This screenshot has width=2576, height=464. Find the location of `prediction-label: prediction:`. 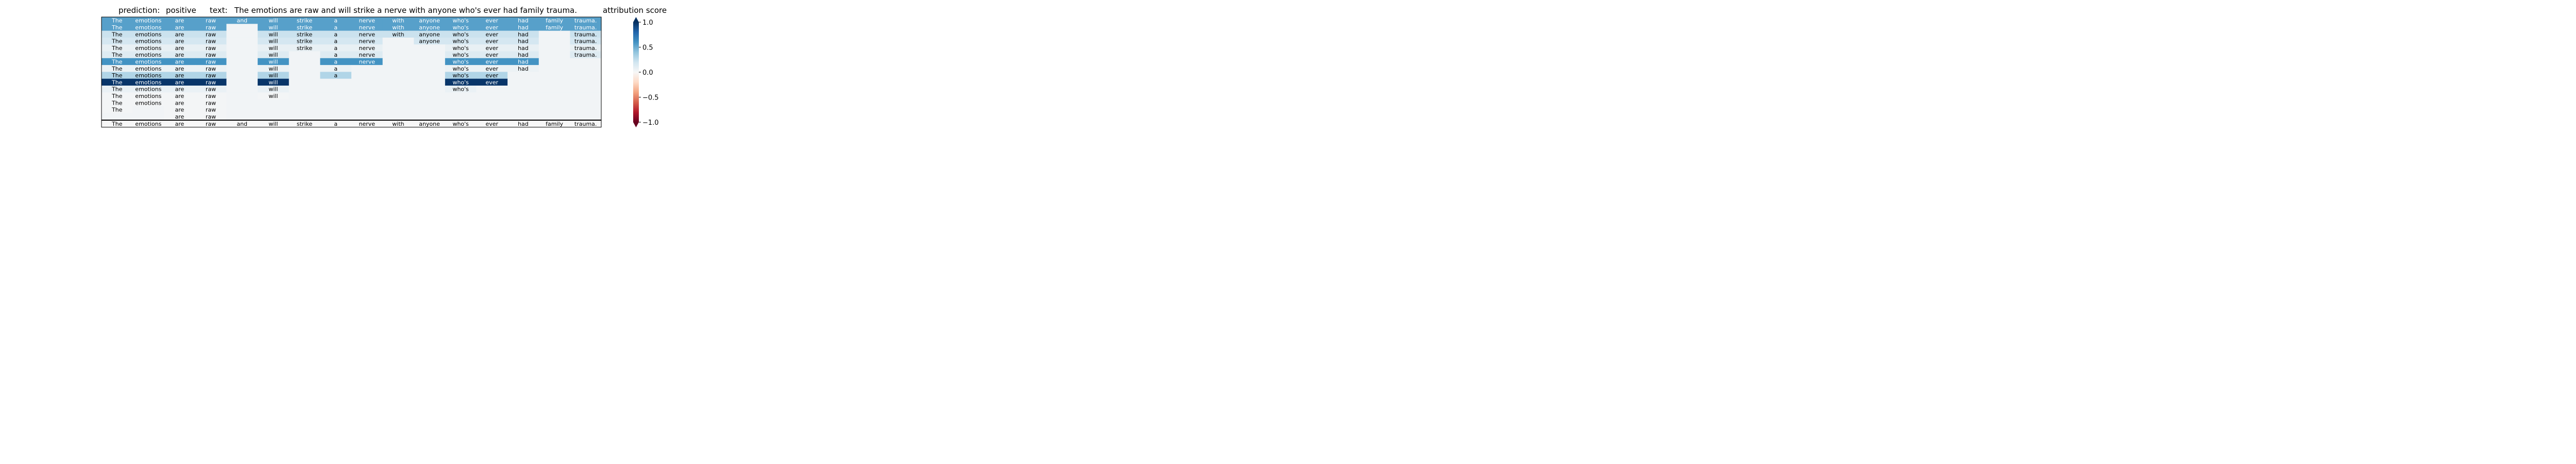

prediction-label: prediction: is located at coordinates (139, 10).